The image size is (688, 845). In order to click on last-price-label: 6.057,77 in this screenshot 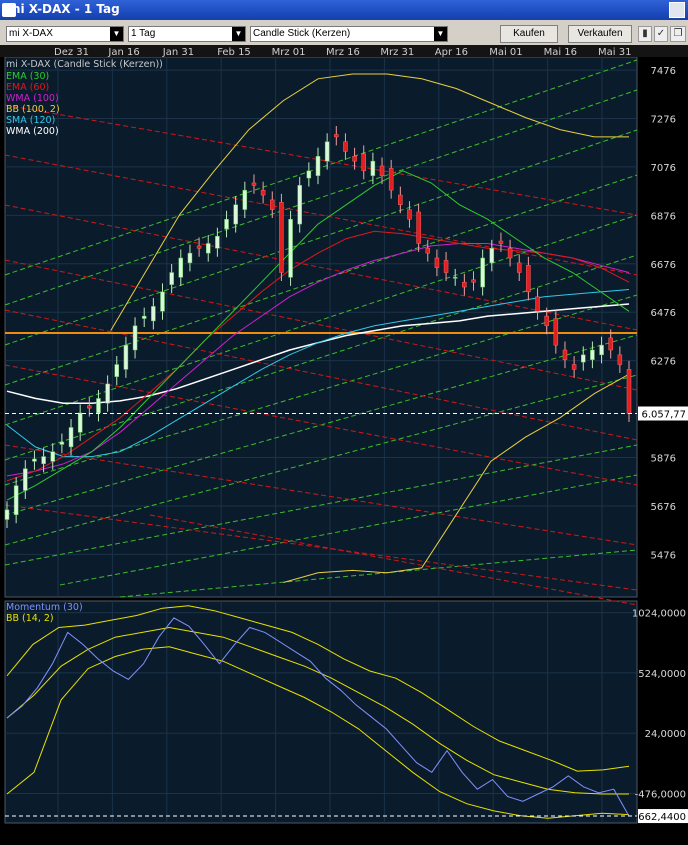, I will do `click(663, 415)`.